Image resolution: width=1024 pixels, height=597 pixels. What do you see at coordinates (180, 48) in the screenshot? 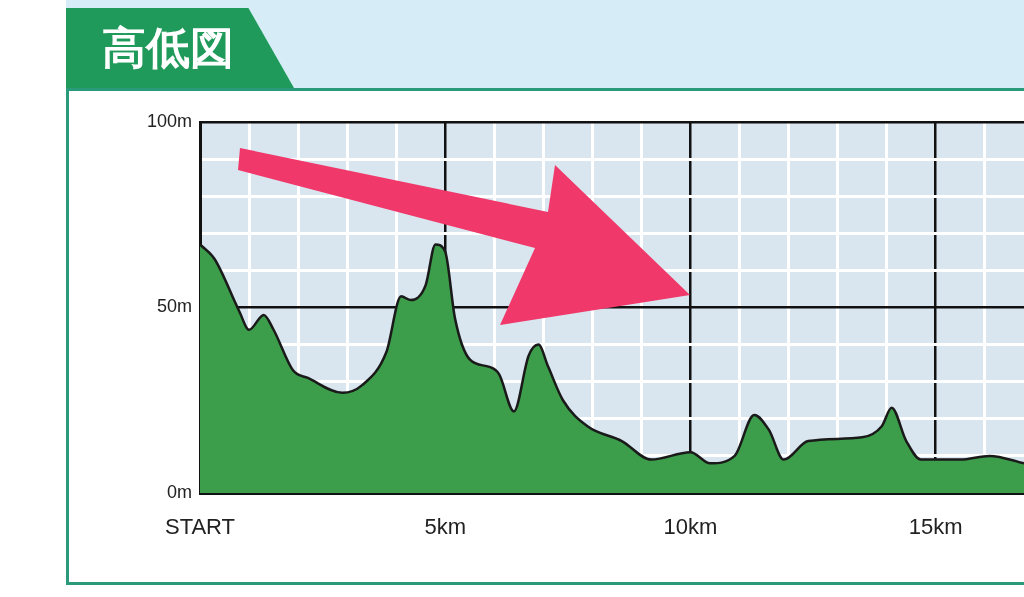
I see `chart-title: 高低図` at bounding box center [180, 48].